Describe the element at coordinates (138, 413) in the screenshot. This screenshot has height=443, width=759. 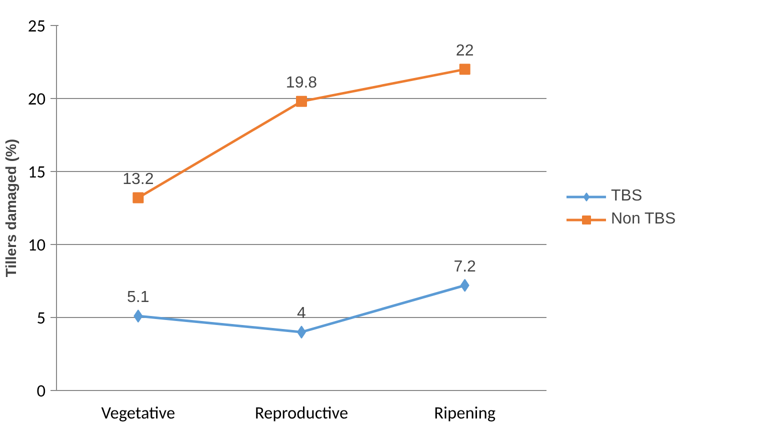
I see `x-tick-label: Vegetative` at that location.